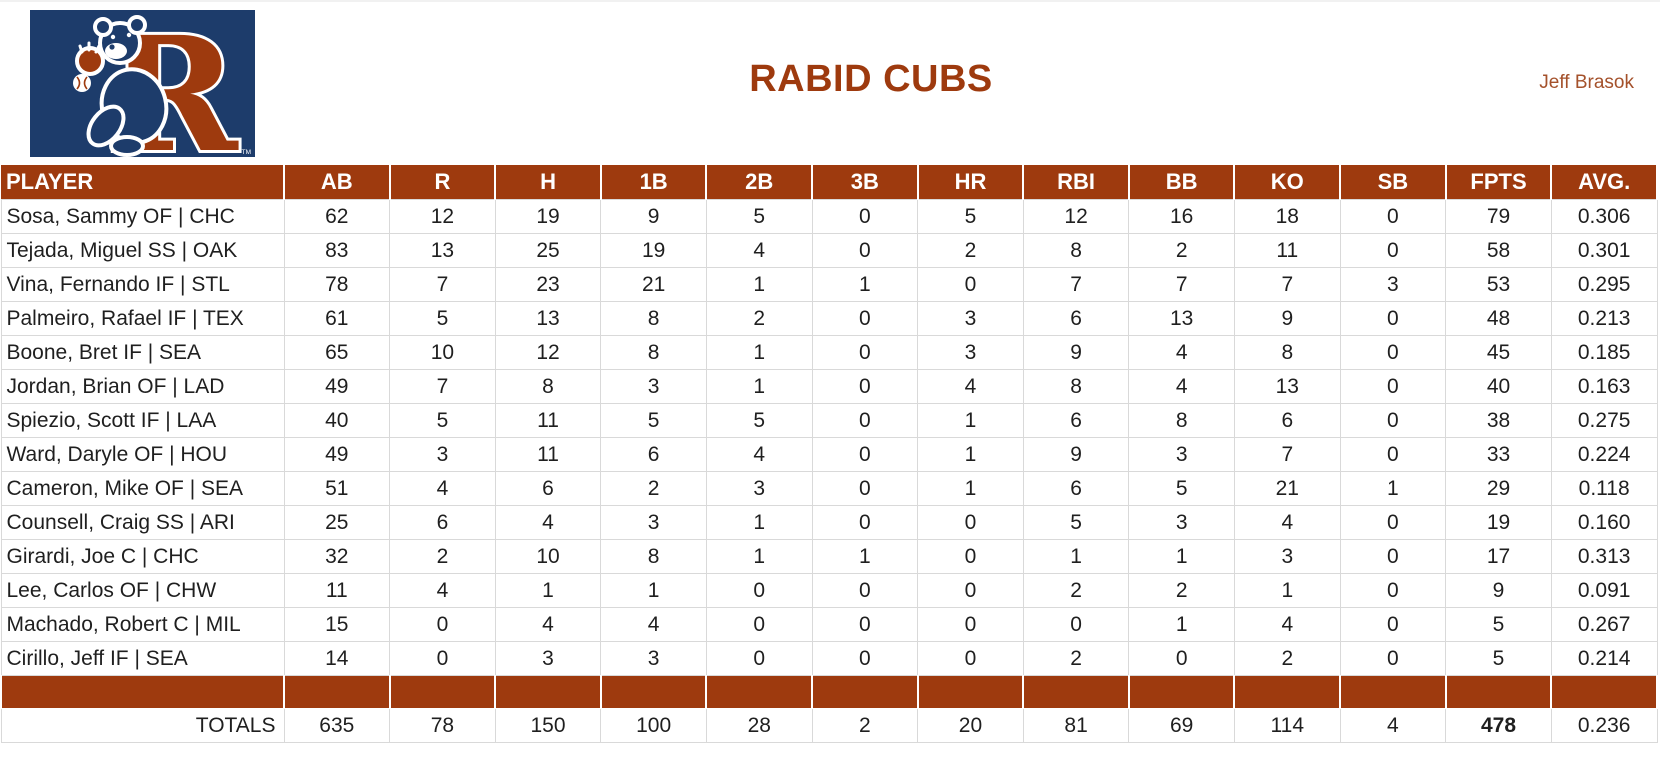  What do you see at coordinates (1287, 352) in the screenshot?
I see `stat-cell-ko: 8` at bounding box center [1287, 352].